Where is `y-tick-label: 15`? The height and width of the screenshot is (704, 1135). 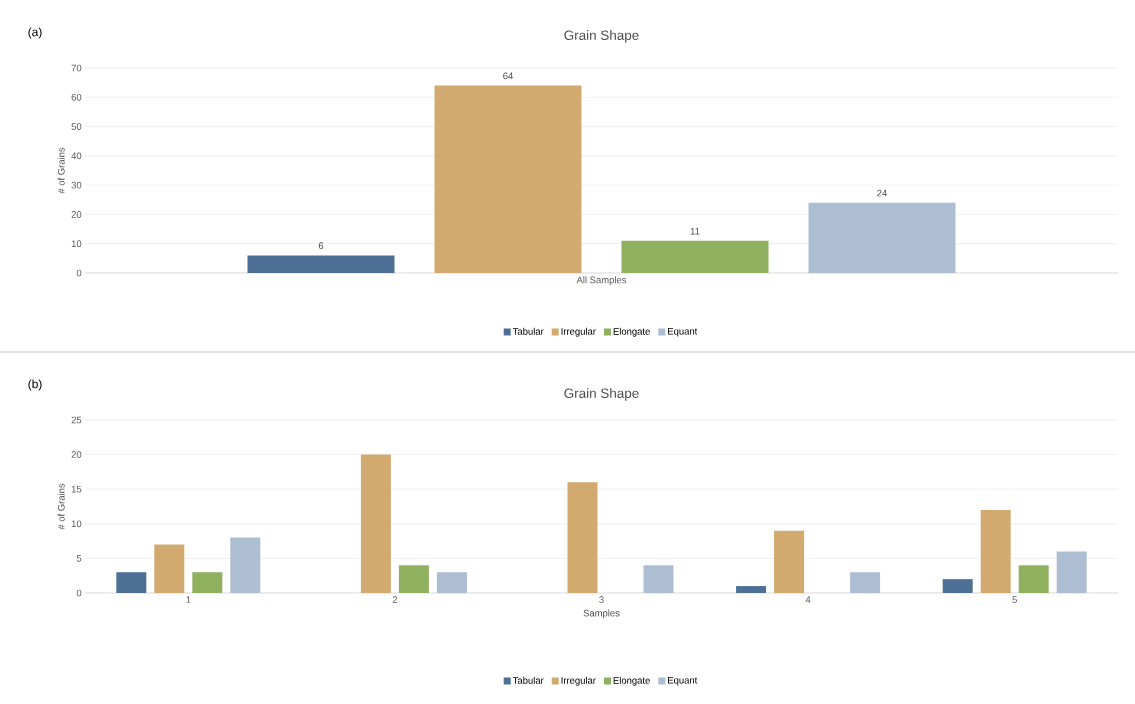 y-tick-label: 15 is located at coordinates (76, 489).